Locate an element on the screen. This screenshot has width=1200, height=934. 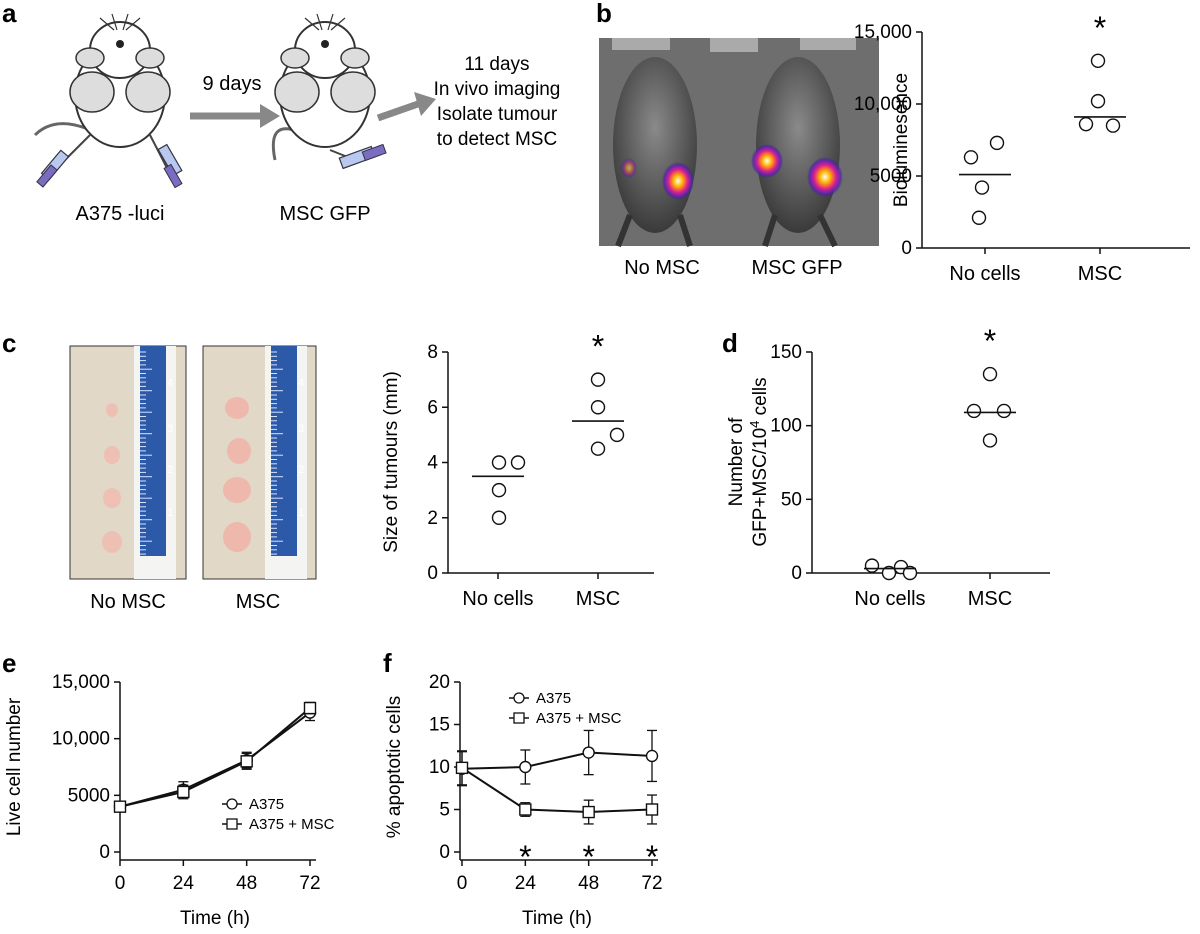
x-tick-label: 48 is located at coordinates (588, 883).